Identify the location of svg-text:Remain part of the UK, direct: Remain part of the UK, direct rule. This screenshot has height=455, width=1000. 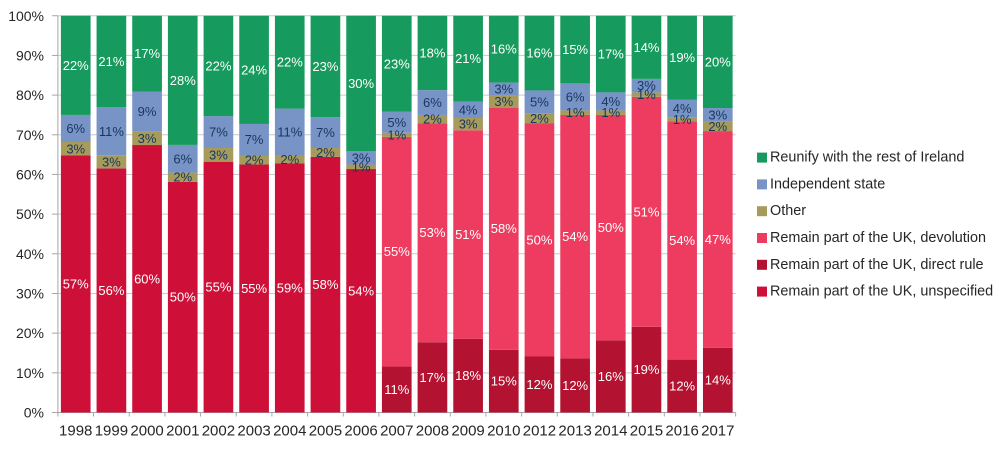
(877, 265).